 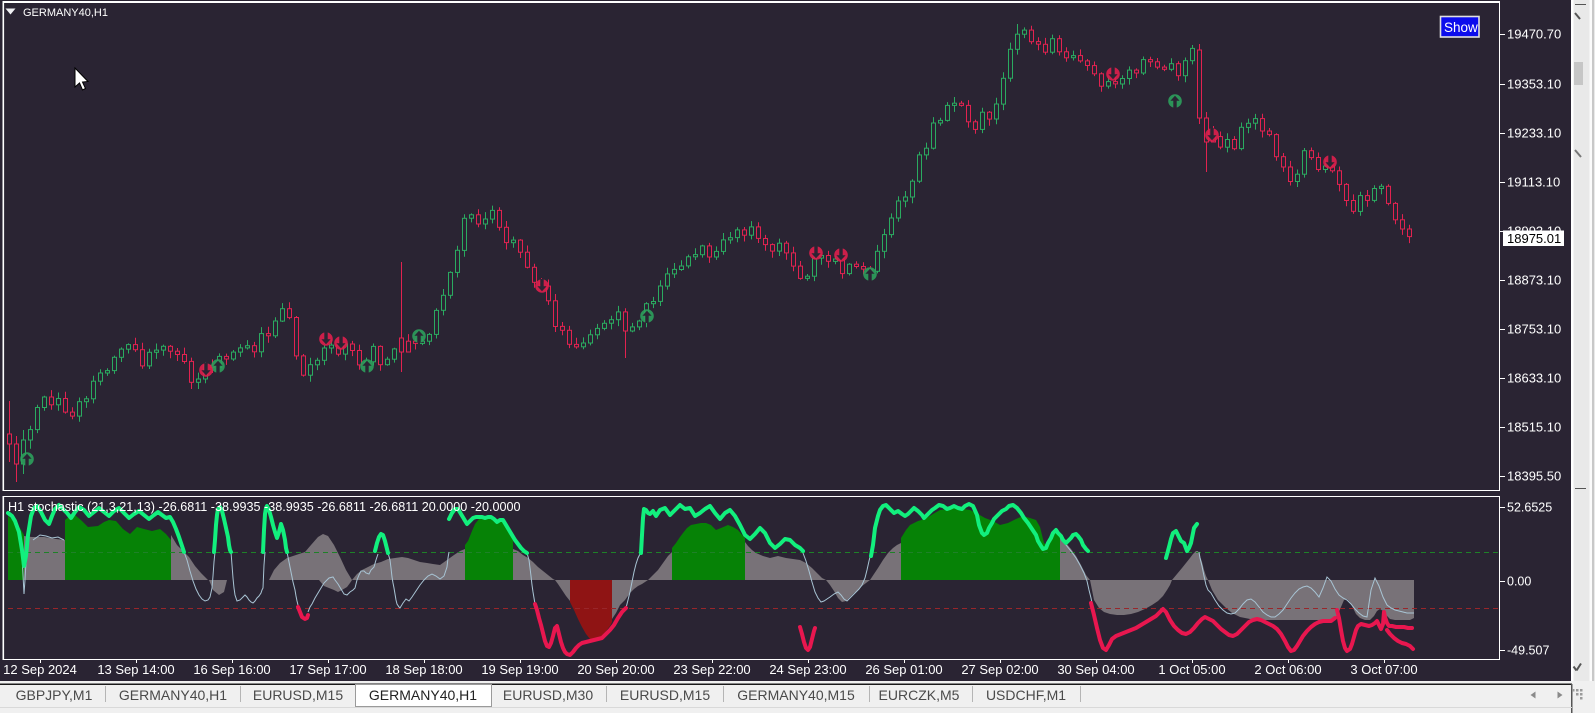 What do you see at coordinates (1534, 238) in the screenshot?
I see `svg-text: 18975.01` at bounding box center [1534, 238].